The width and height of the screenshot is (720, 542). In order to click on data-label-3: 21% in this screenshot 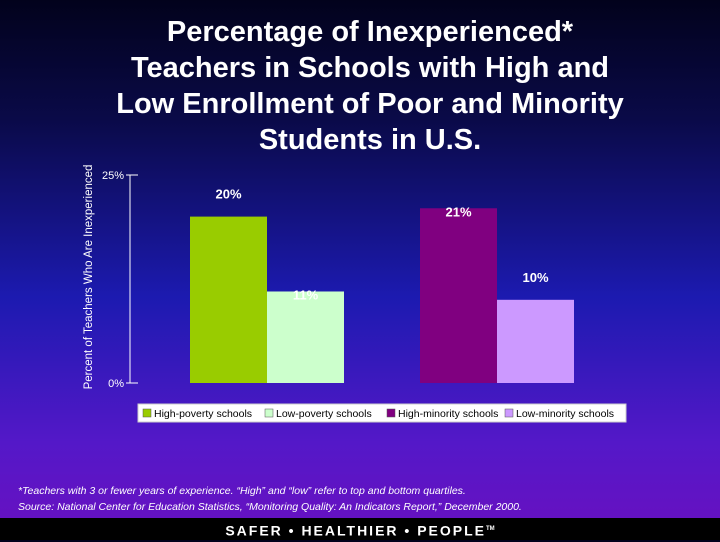, I will do `click(458, 211)`.